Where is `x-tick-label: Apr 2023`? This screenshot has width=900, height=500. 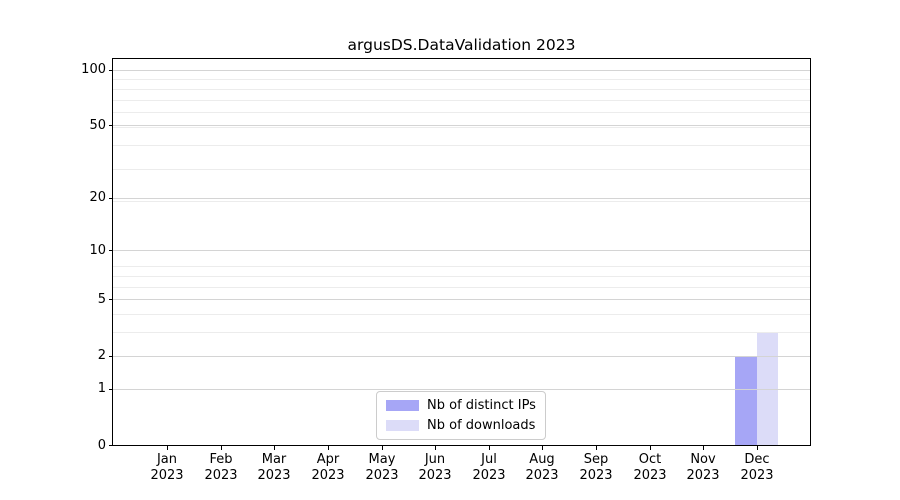 x-tick-label: Apr 2023 is located at coordinates (328, 467).